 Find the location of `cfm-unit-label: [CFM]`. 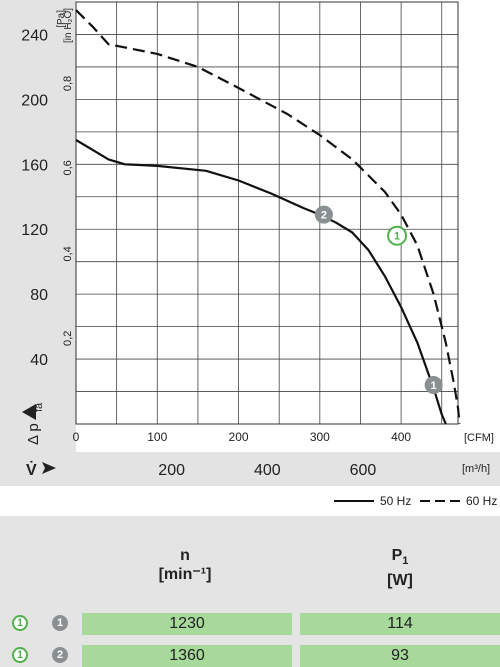

cfm-unit-label: [CFM] is located at coordinates (479, 438).